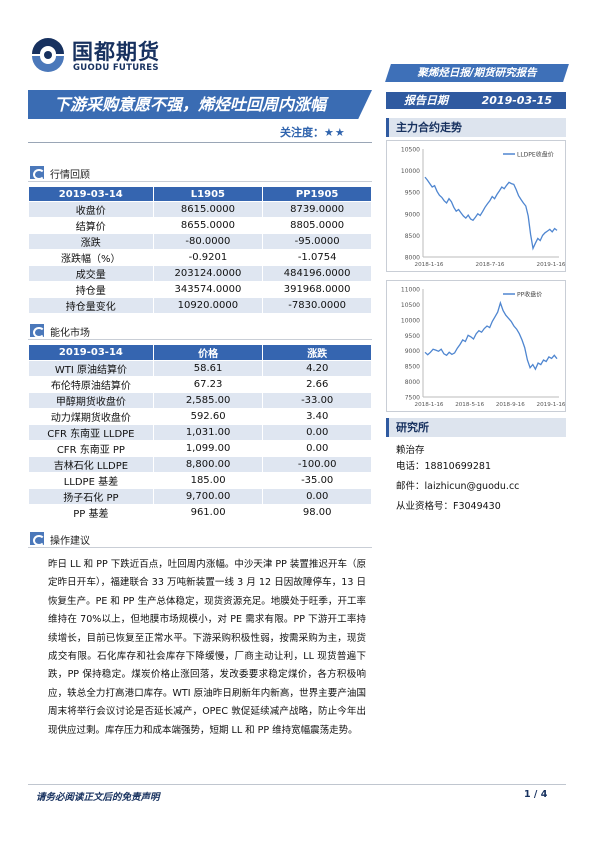  I want to click on logo-name-en: GUODU FUTURES, so click(116, 68).